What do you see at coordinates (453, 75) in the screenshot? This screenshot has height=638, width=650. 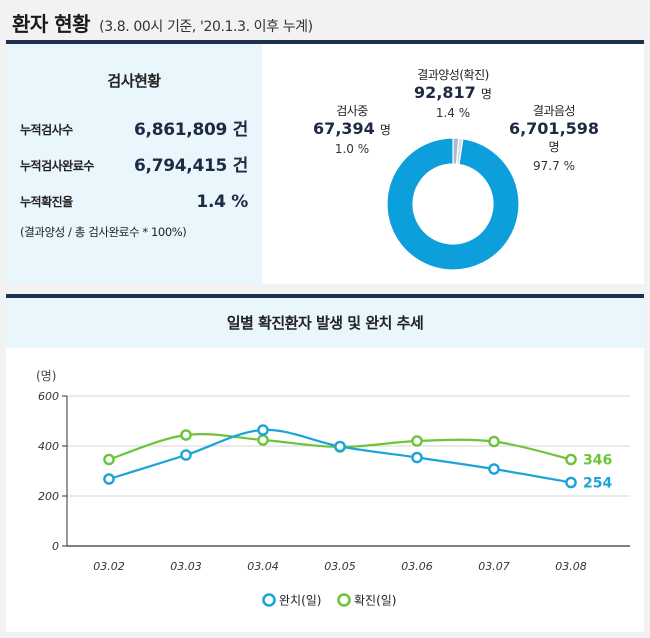 I see `positive-name: 결과양성(확진)` at bounding box center [453, 75].